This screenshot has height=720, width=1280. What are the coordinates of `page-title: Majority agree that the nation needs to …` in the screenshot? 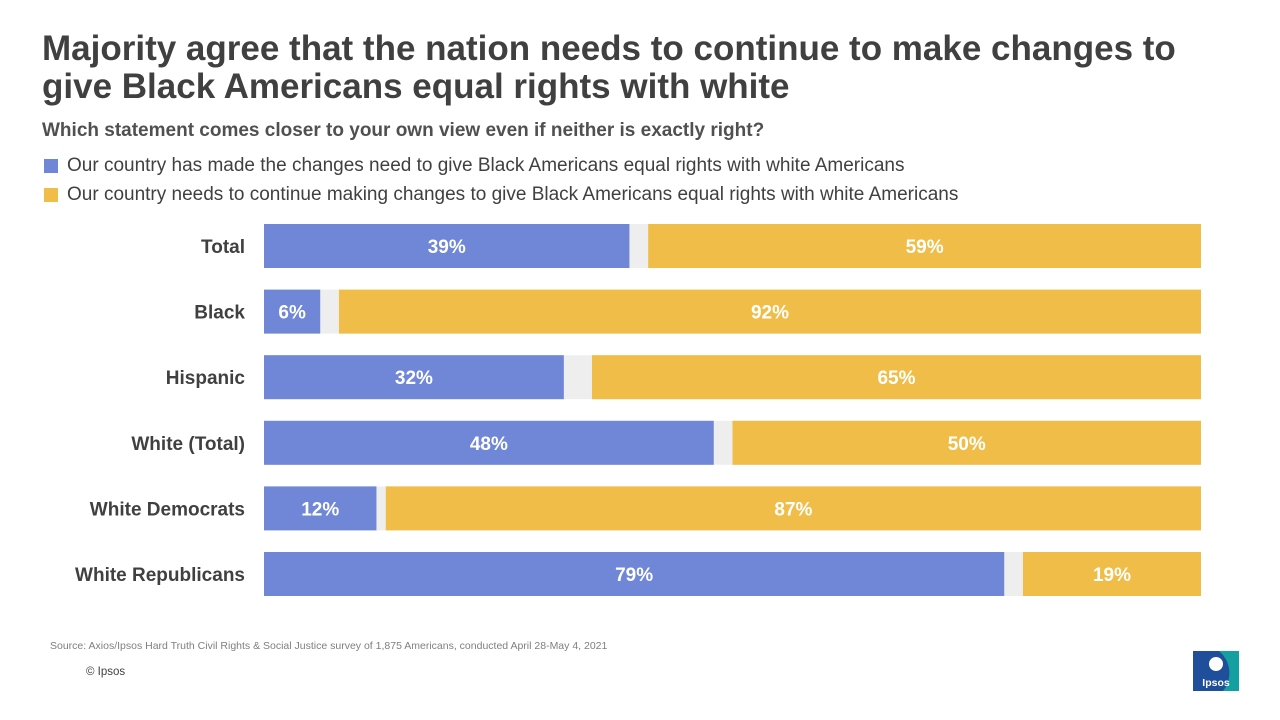 It's located at (609, 67).